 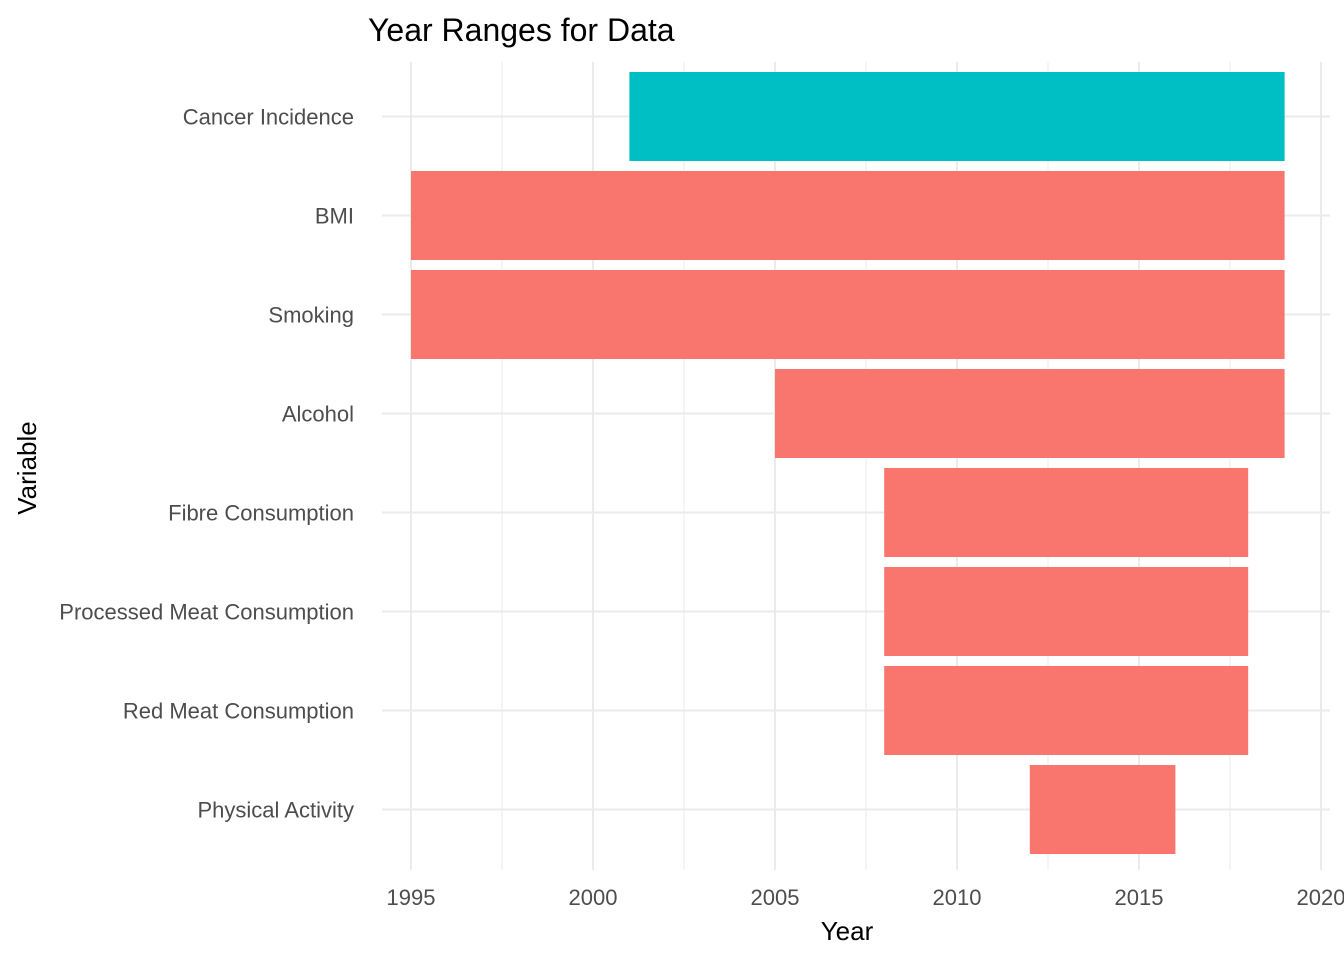 I want to click on y-tick-label: Cancer Incidence, so click(x=268, y=117).